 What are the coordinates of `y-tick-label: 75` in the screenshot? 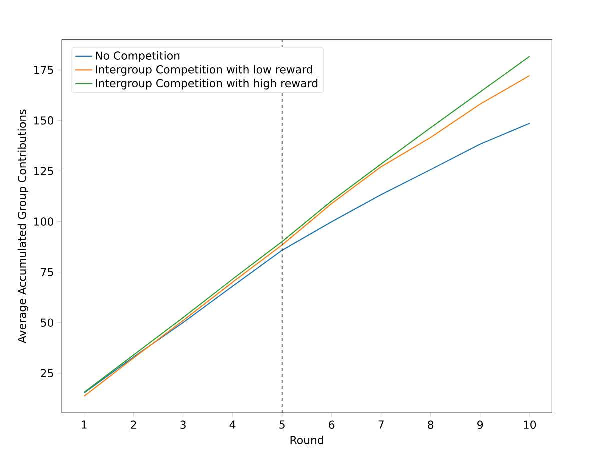 It's located at (47, 272).